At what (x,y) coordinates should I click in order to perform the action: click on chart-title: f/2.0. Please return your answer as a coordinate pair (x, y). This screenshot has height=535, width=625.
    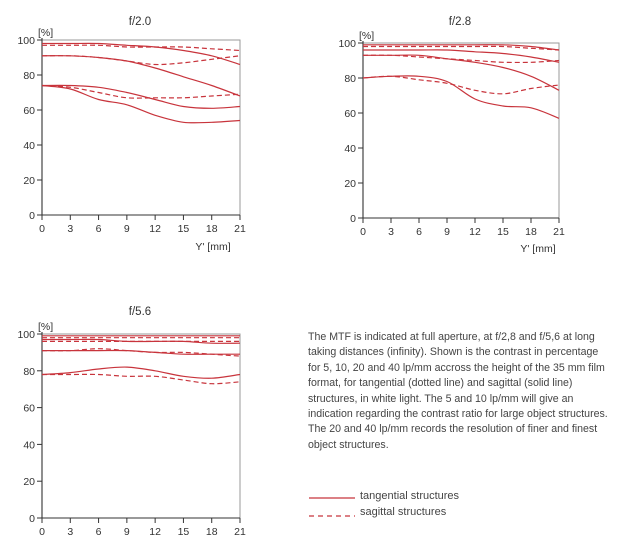
    Looking at the image, I should click on (140, 22).